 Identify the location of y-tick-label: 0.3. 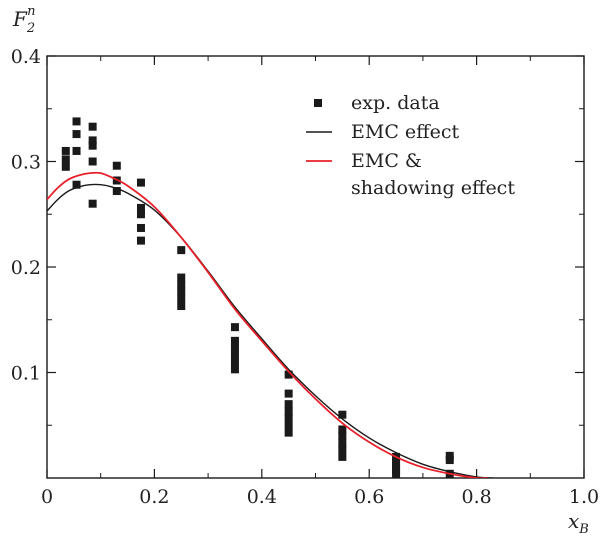
(26, 163).